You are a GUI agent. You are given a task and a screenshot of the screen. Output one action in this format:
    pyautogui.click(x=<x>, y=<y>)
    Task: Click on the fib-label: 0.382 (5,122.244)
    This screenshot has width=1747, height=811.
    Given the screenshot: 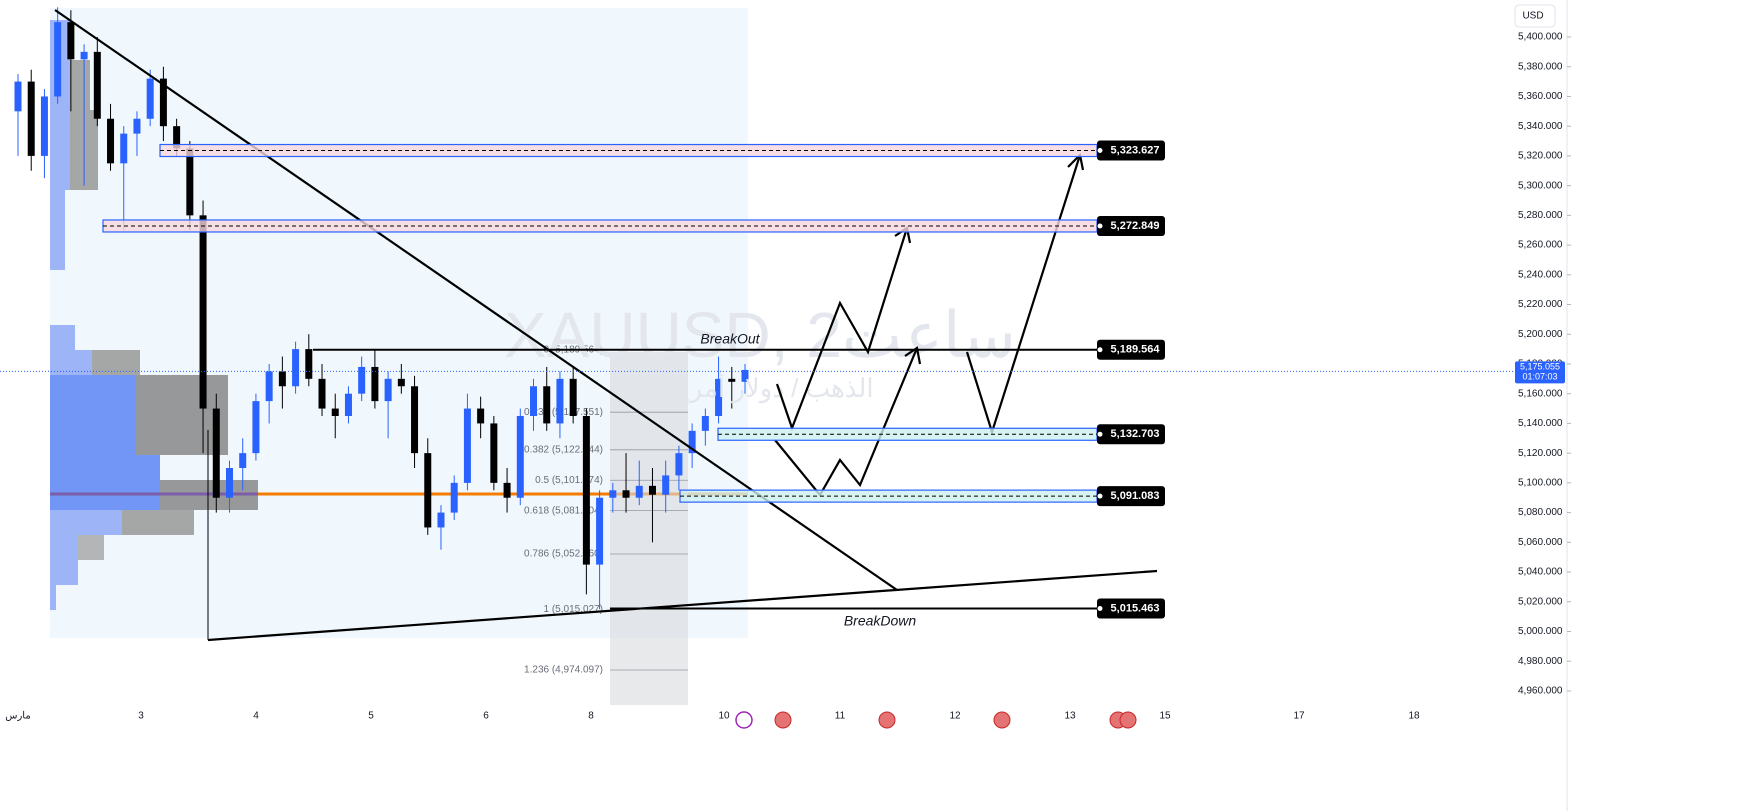 What is the action you would take?
    pyautogui.click(x=563, y=449)
    